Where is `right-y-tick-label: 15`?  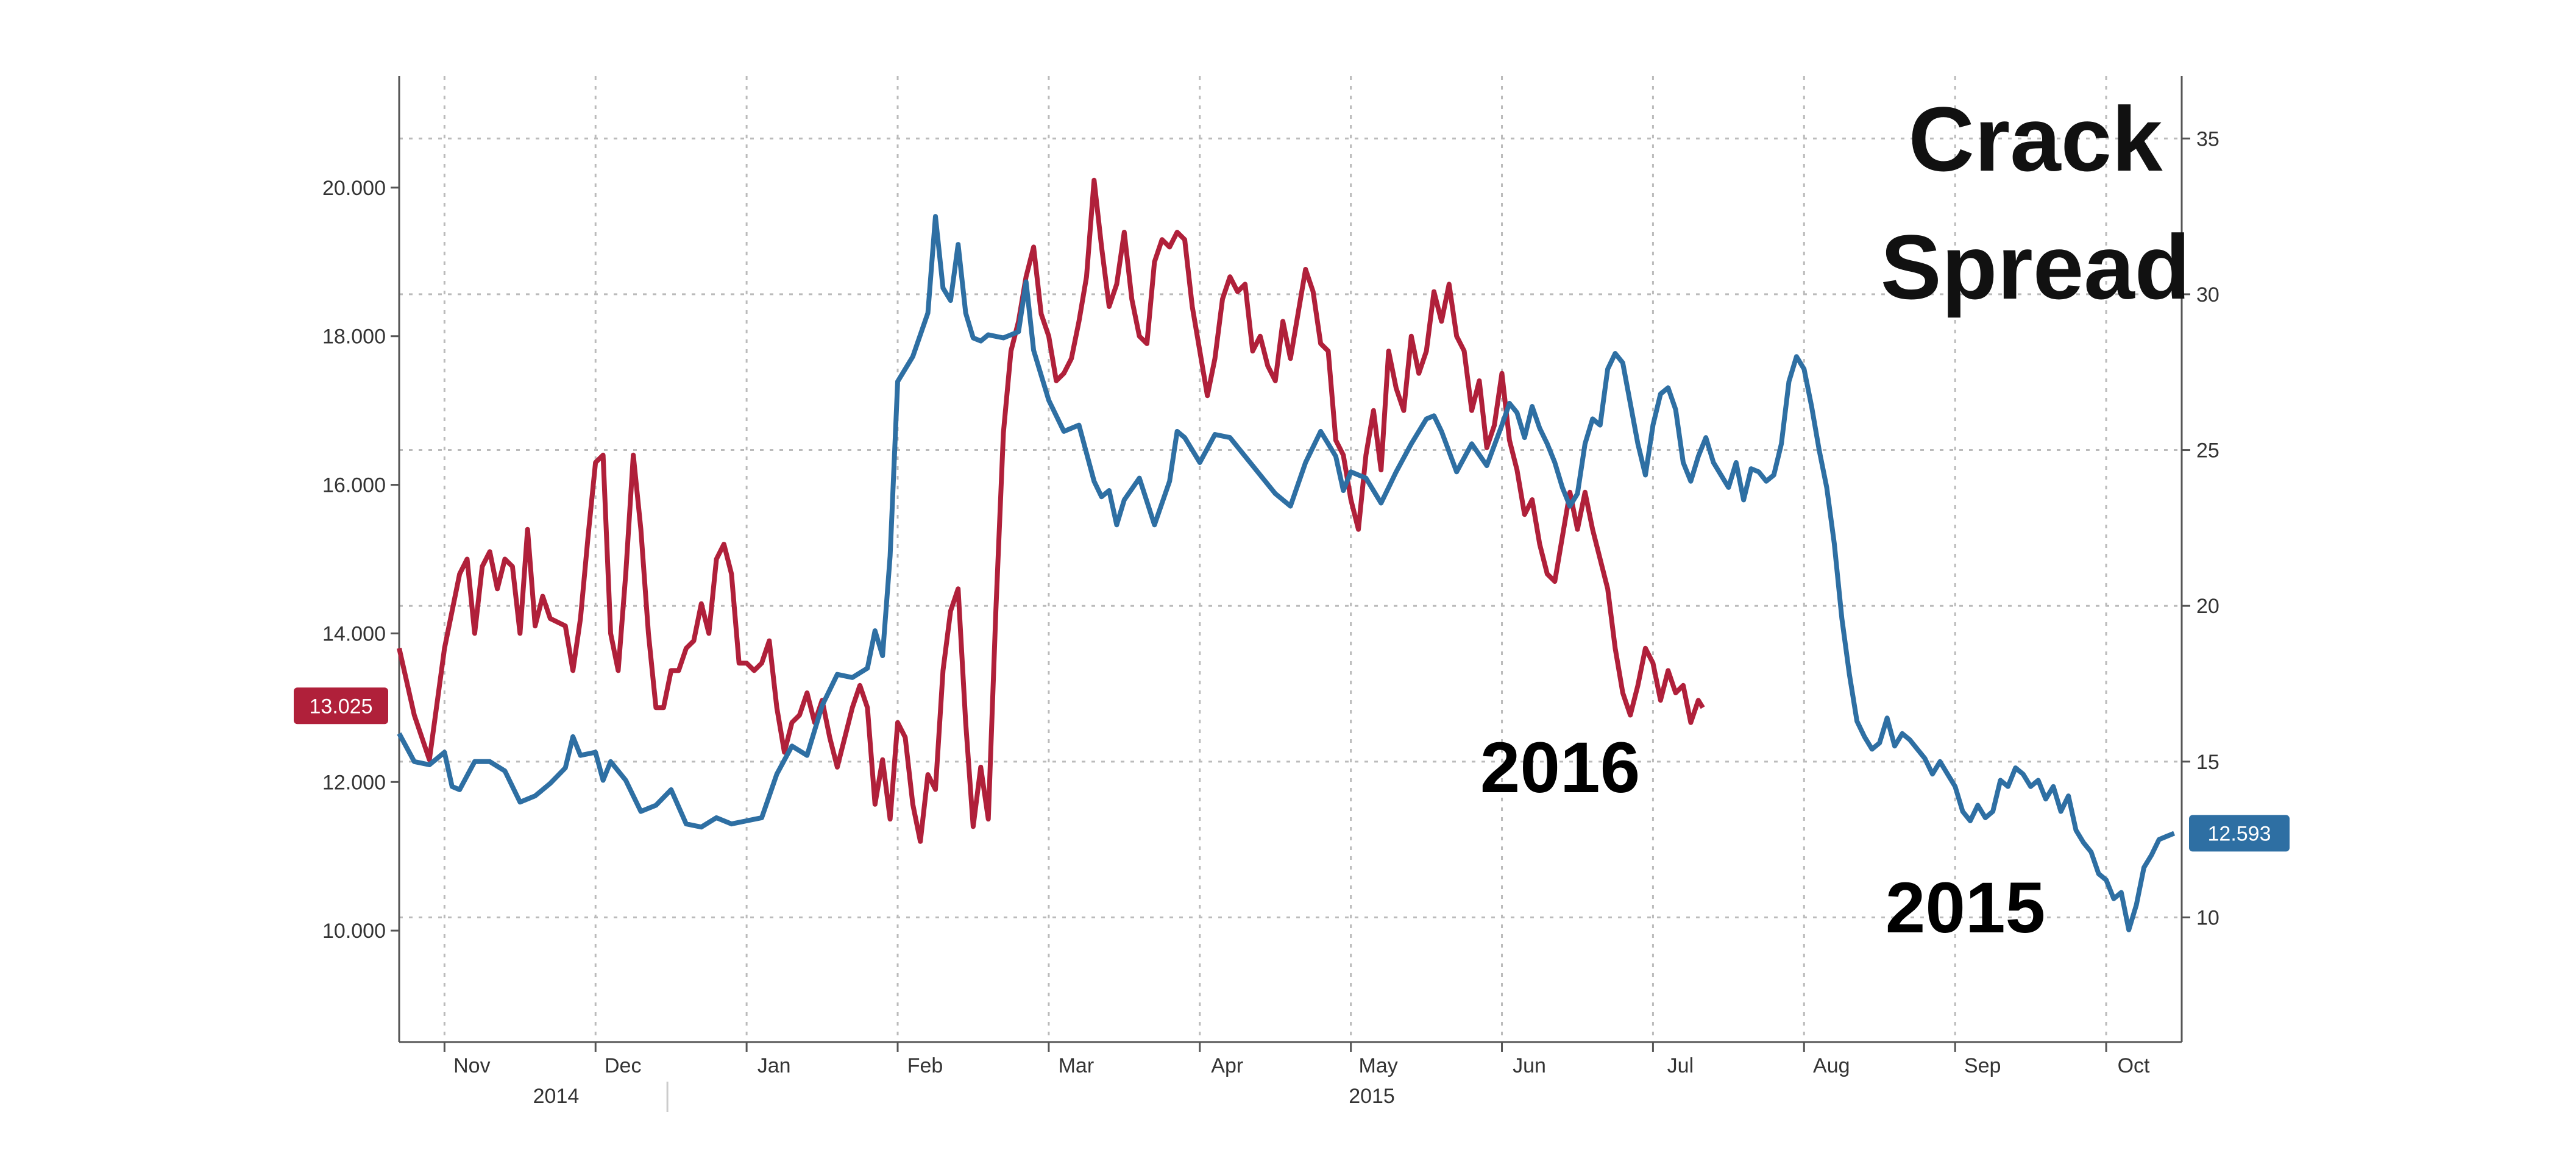
right-y-tick-label: 15 is located at coordinates (2207, 762).